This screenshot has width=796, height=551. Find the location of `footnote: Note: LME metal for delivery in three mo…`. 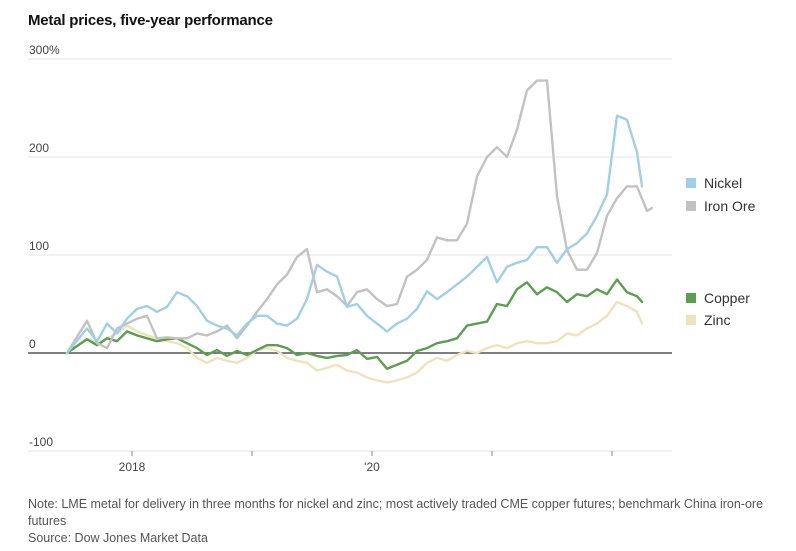

footnote: Note: LME metal for delivery in three mo… is located at coordinates (396, 512).